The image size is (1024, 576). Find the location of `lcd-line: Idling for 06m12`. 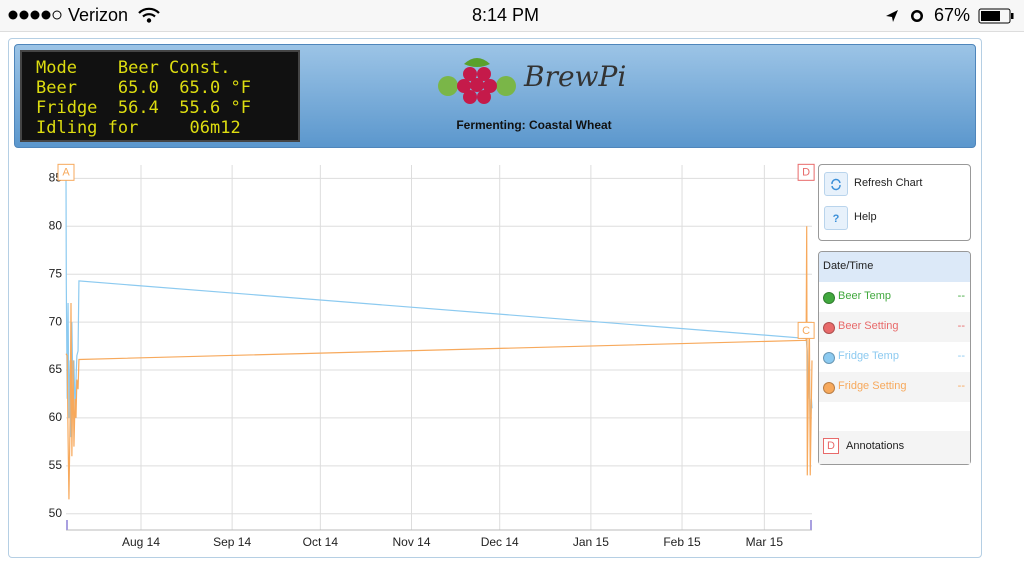

lcd-line: Idling for 06m12 is located at coordinates (138, 128).